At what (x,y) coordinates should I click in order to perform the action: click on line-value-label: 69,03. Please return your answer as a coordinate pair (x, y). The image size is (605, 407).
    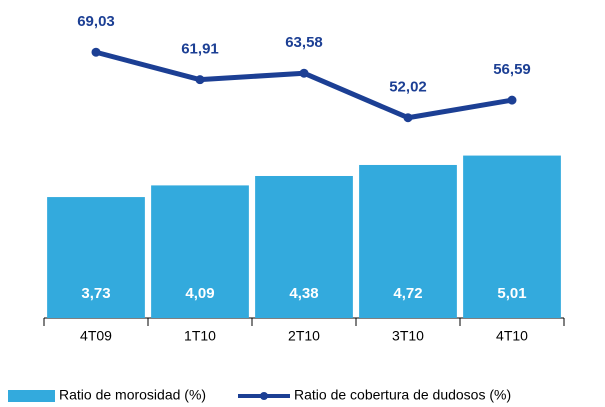
    Looking at the image, I should click on (96, 21).